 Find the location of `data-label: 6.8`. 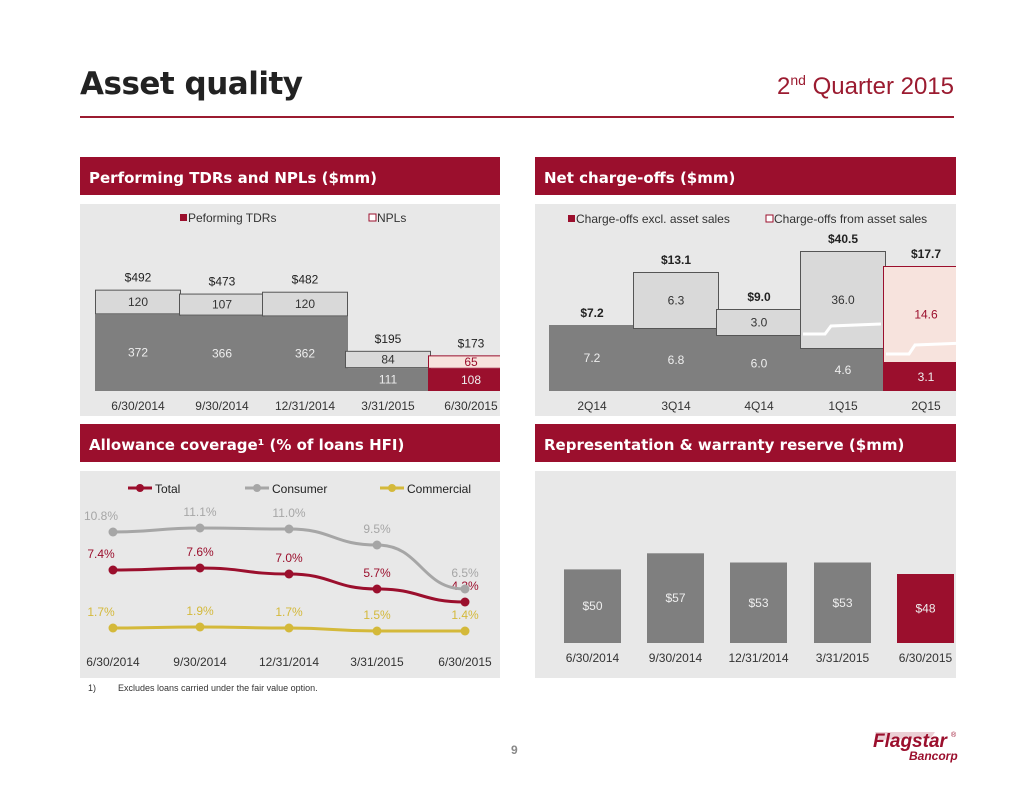

data-label: 6.8 is located at coordinates (676, 360).